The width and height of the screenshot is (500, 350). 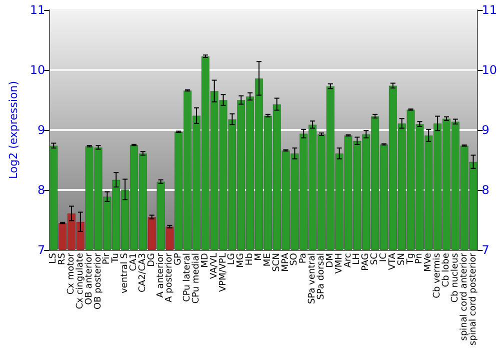 I want to click on x-tick-label: MD, so click(x=205, y=260).